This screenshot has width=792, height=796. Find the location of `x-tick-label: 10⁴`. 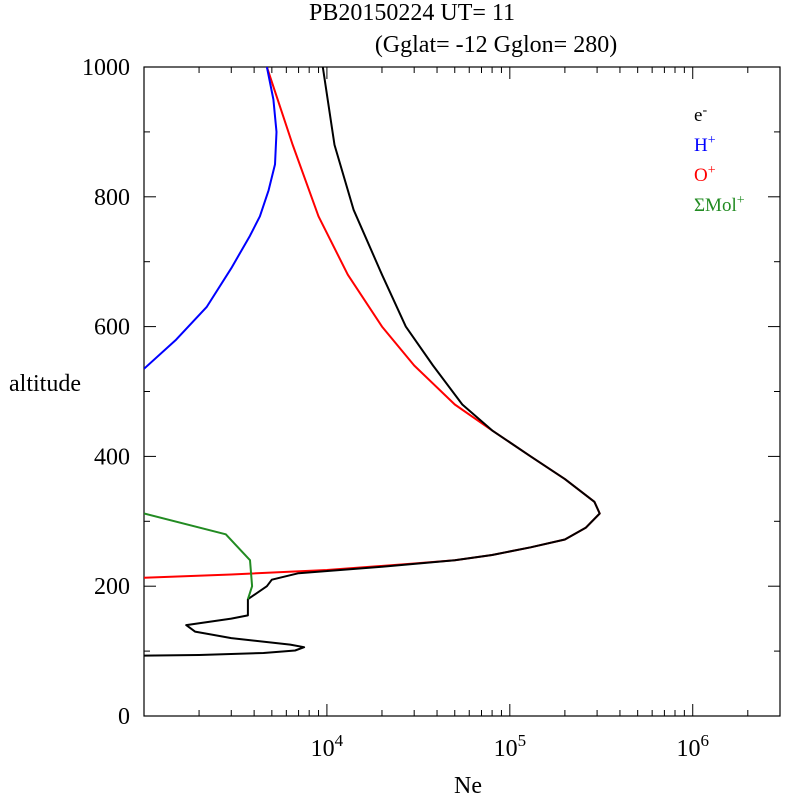

x-tick-label: 10⁴ is located at coordinates (327, 746).